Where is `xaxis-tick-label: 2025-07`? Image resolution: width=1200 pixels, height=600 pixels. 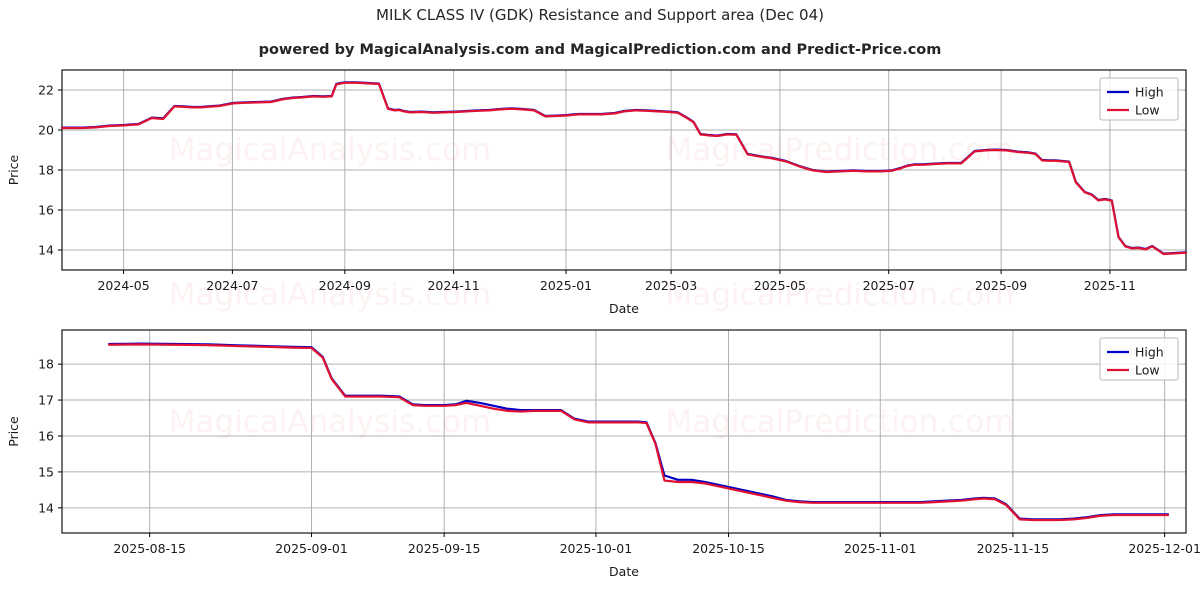
xaxis-tick-label: 2025-07 is located at coordinates (889, 285).